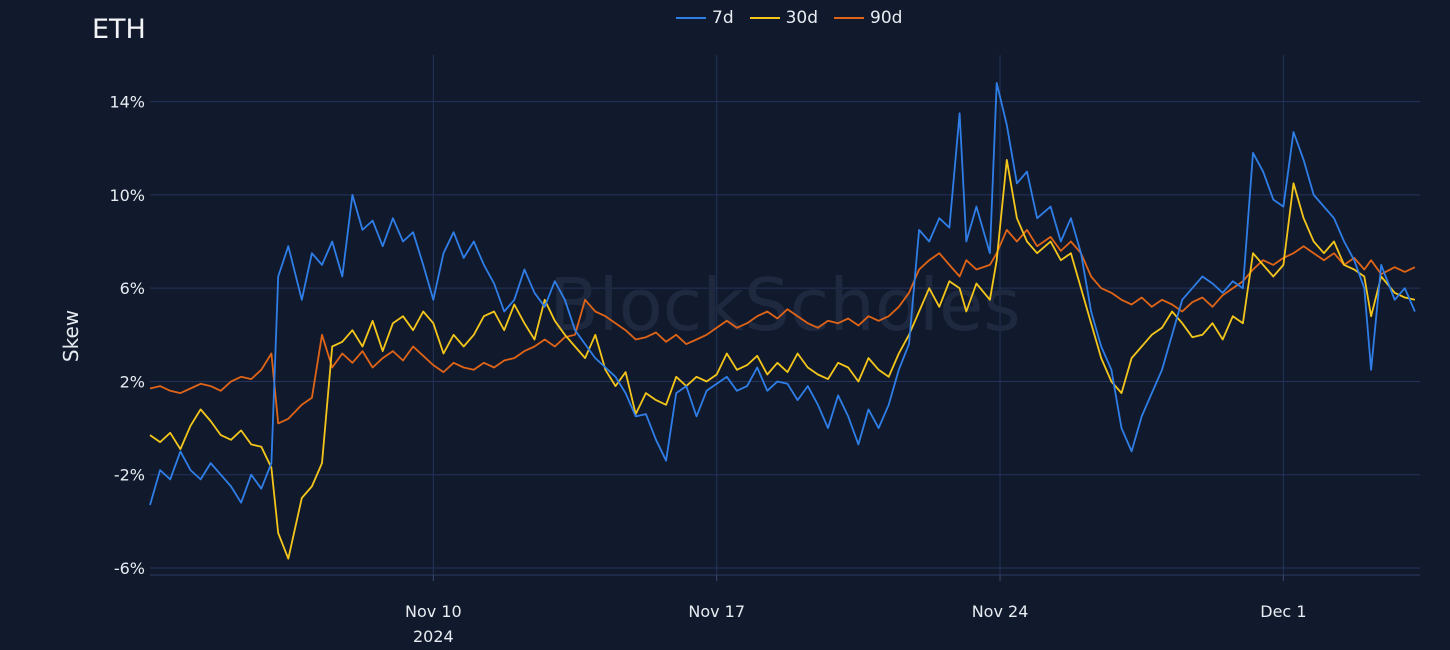 The width and height of the screenshot is (1450, 650). I want to click on legend-item-90d: 90d, so click(868, 18).